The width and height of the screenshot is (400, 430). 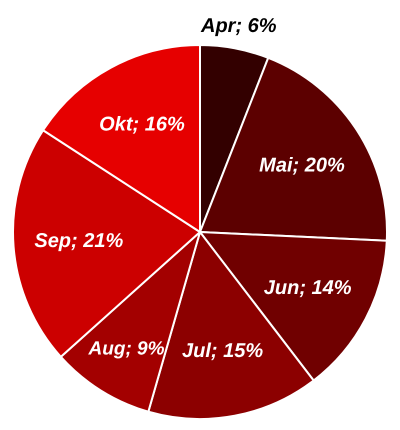 I want to click on slice-label: Mai; 20%, so click(x=302, y=165).